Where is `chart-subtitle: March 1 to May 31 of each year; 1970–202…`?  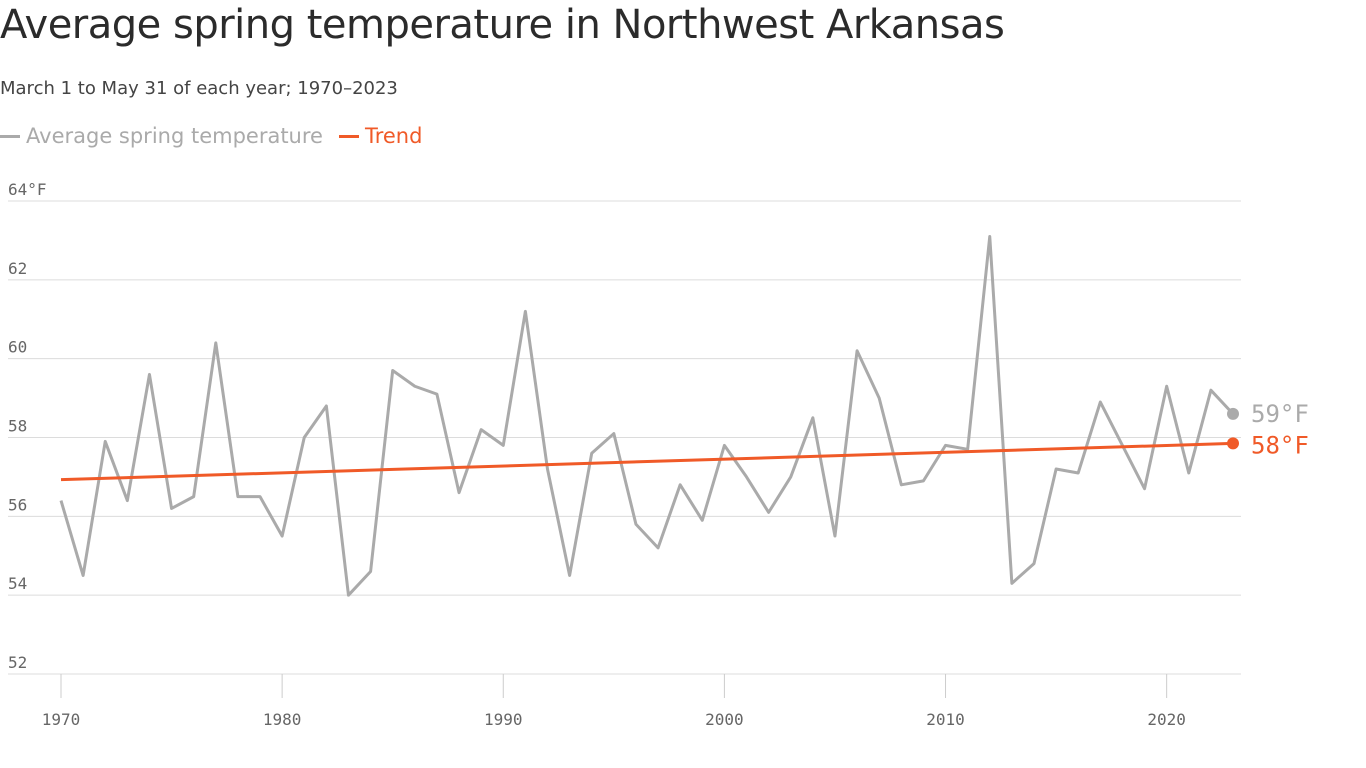 chart-subtitle: March 1 to May 31 of each year; 1970–202… is located at coordinates (199, 88).